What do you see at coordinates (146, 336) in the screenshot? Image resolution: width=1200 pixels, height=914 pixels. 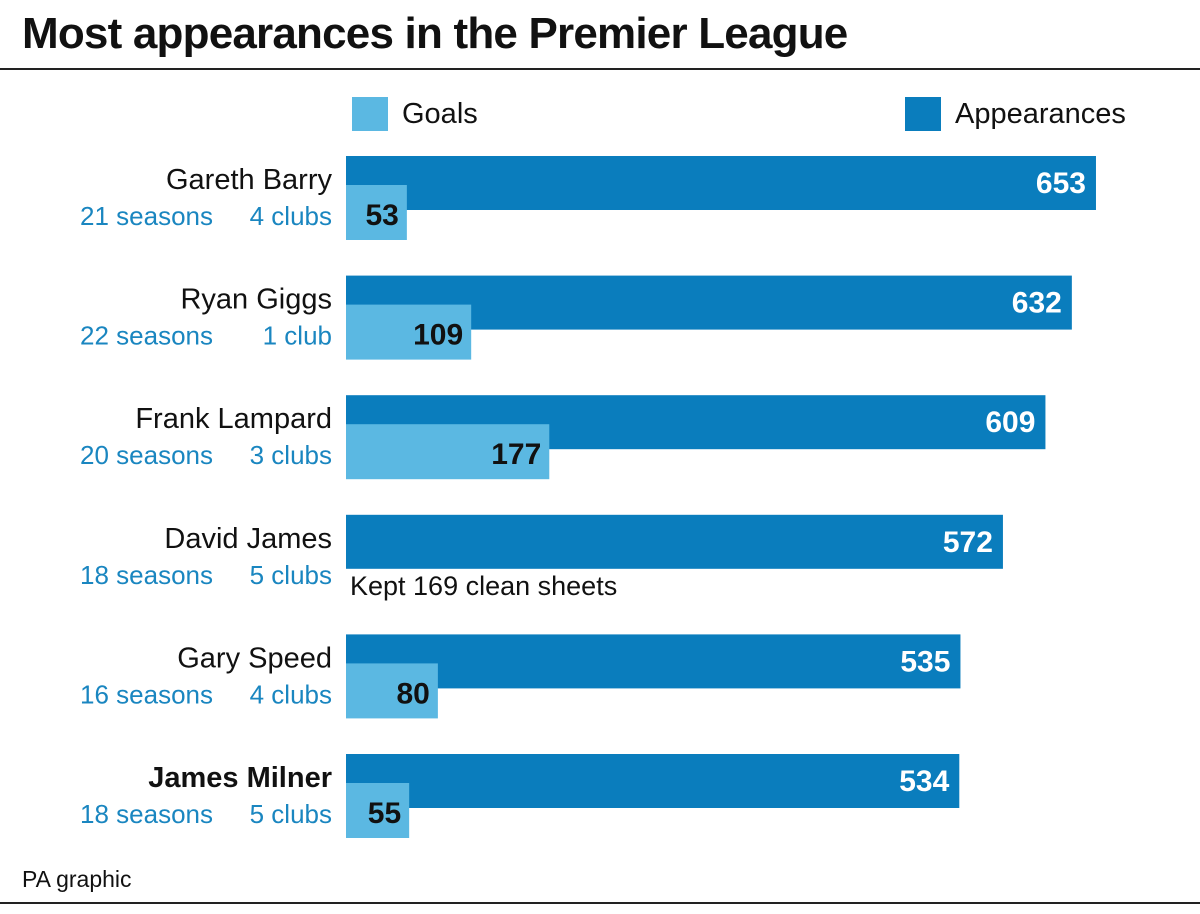 I see `seasons-ryan-giggs: 22 seasons` at bounding box center [146, 336].